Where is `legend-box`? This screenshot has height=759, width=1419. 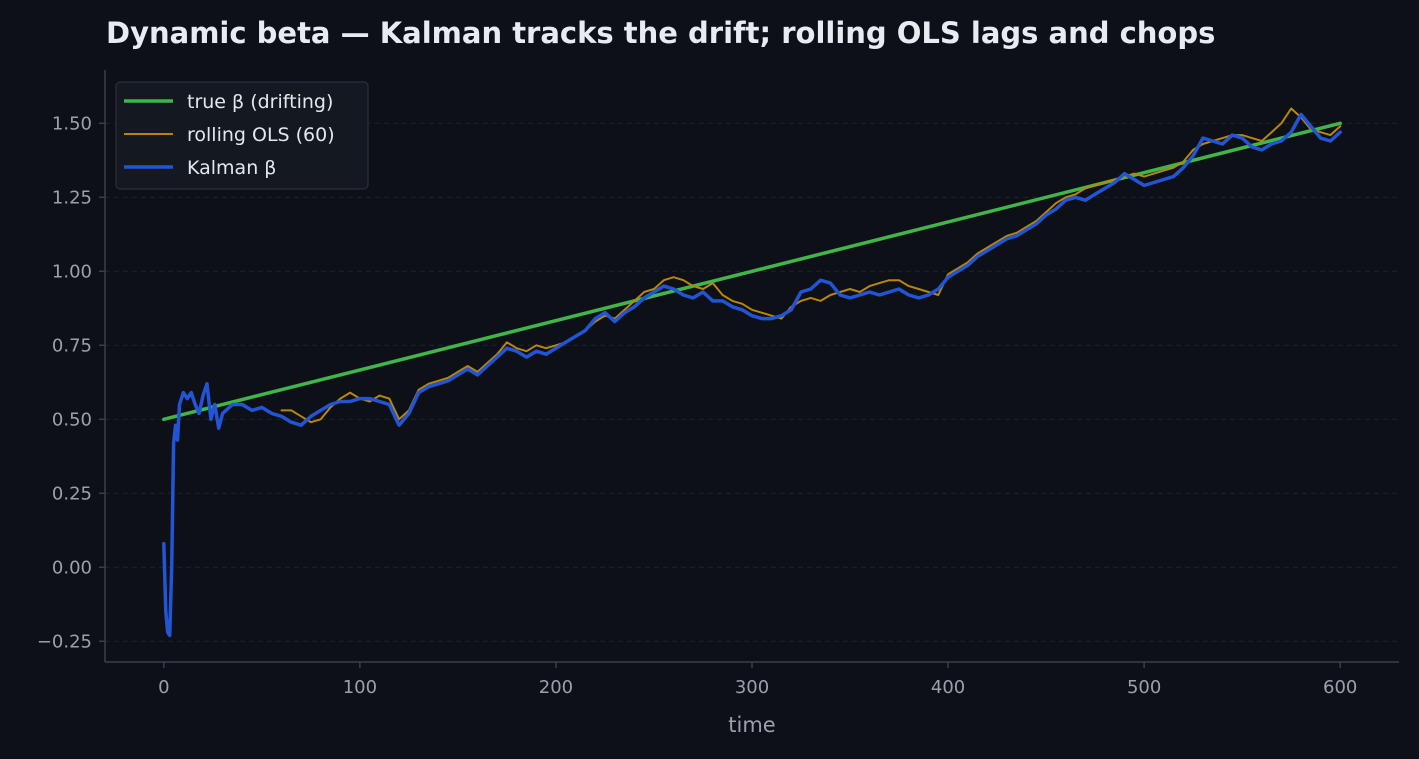 legend-box is located at coordinates (242, 135).